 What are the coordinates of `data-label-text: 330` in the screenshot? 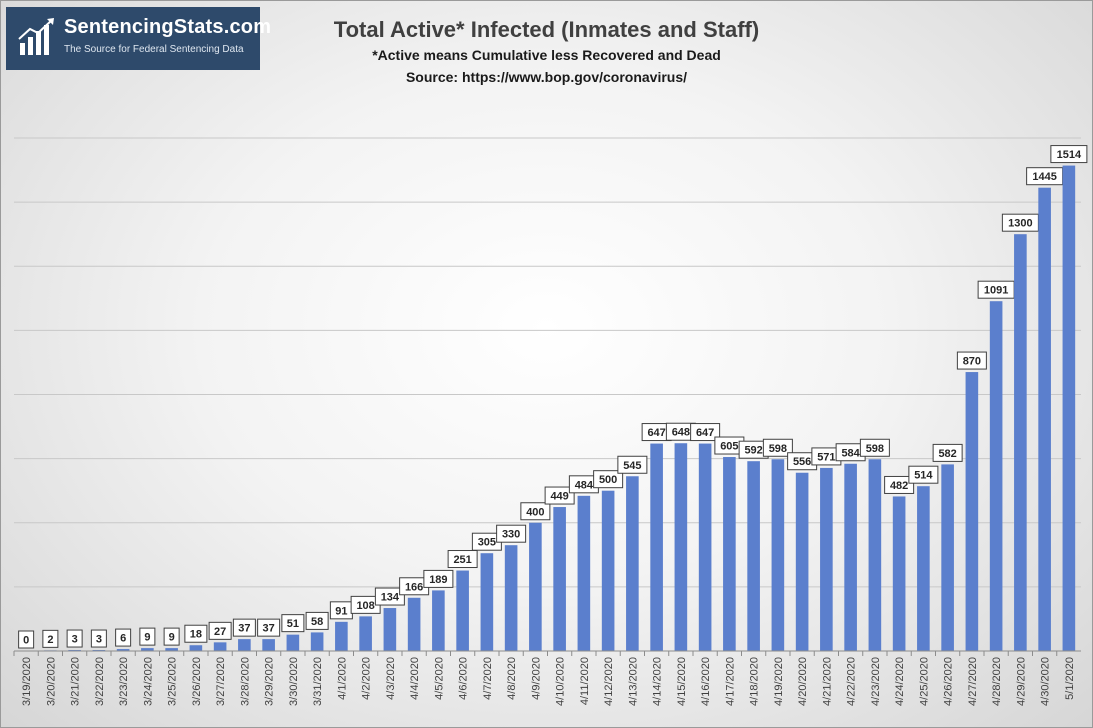 It's located at (511, 535).